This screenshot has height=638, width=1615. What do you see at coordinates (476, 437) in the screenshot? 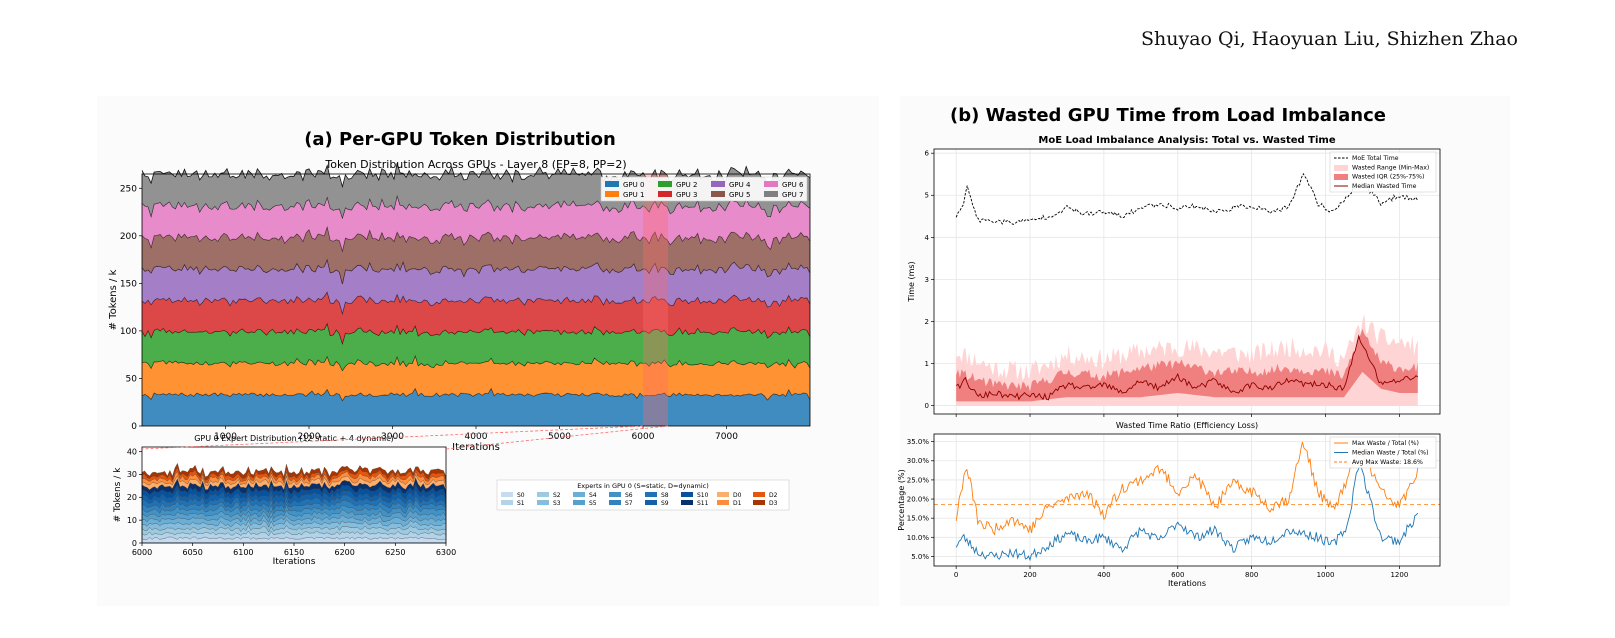
I see `x-tick-label: 4000` at bounding box center [476, 437].